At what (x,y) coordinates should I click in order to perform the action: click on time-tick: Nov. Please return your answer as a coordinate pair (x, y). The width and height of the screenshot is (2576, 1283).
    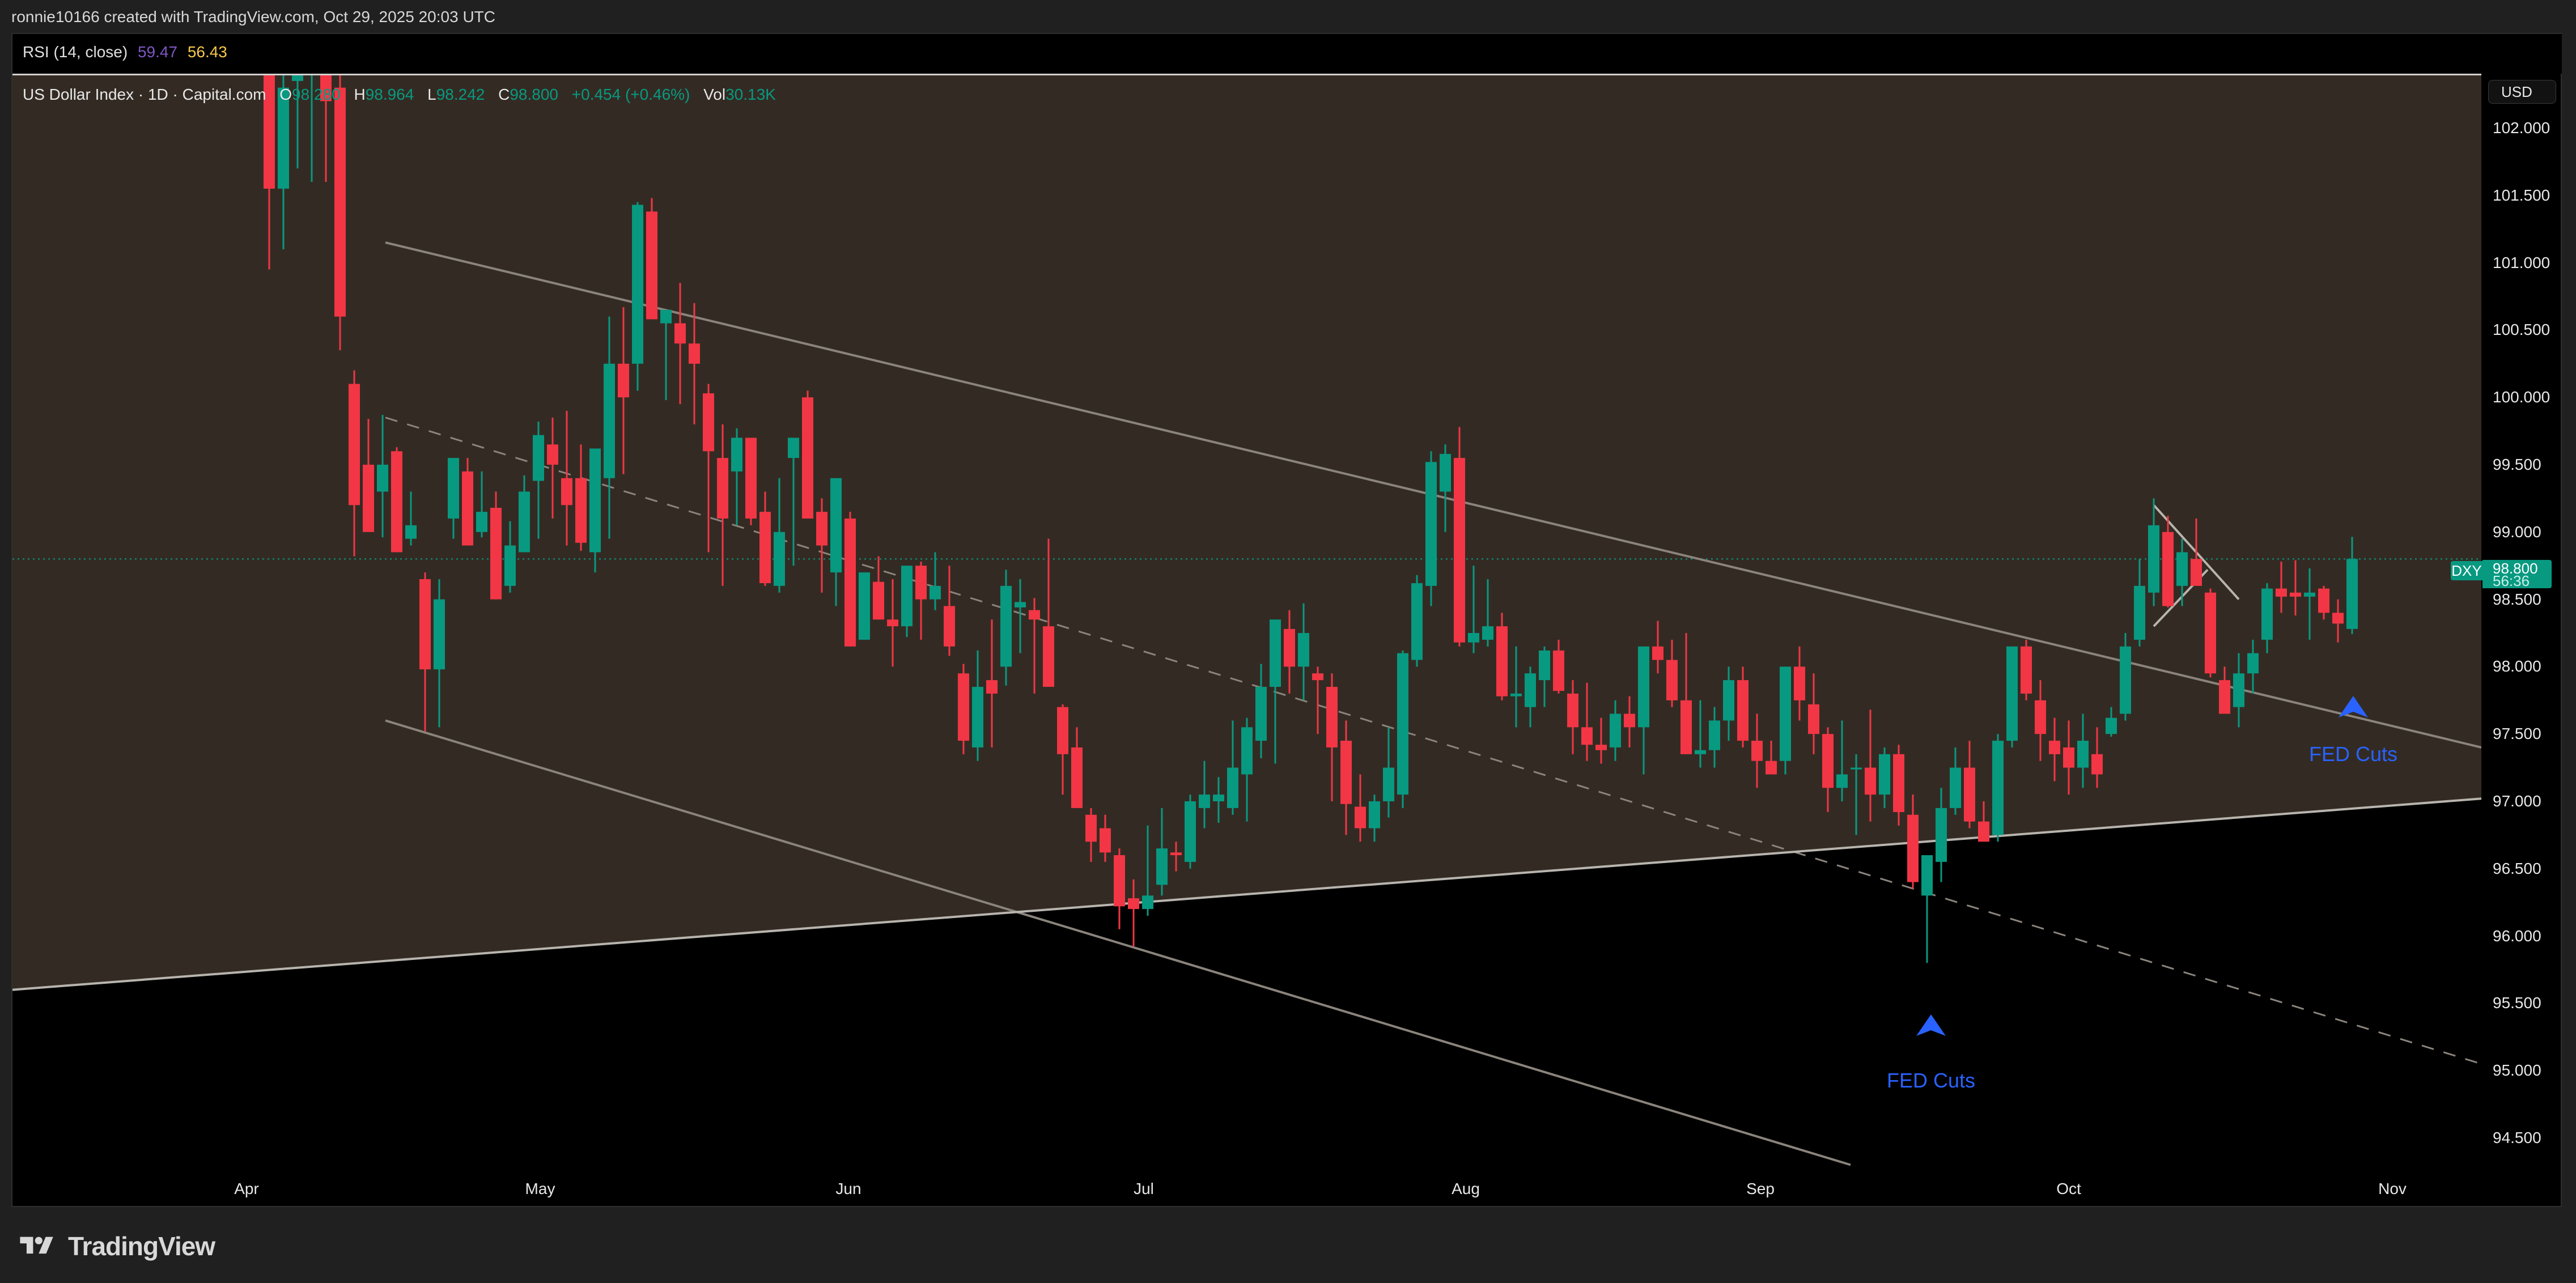
    Looking at the image, I should click on (2392, 1188).